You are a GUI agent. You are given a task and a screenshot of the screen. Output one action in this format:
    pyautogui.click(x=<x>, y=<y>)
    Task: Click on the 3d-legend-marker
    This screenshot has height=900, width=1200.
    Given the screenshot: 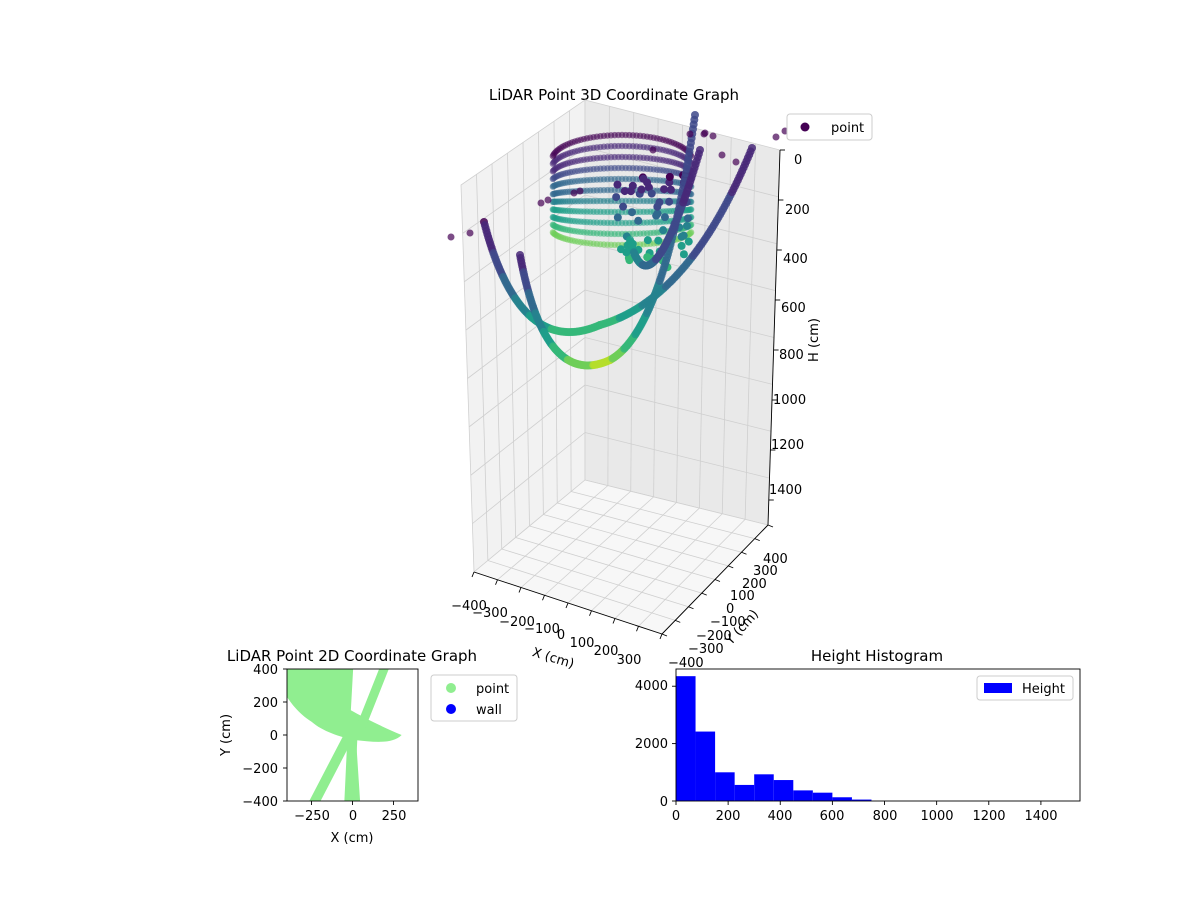 What is the action you would take?
    pyautogui.click(x=805, y=127)
    